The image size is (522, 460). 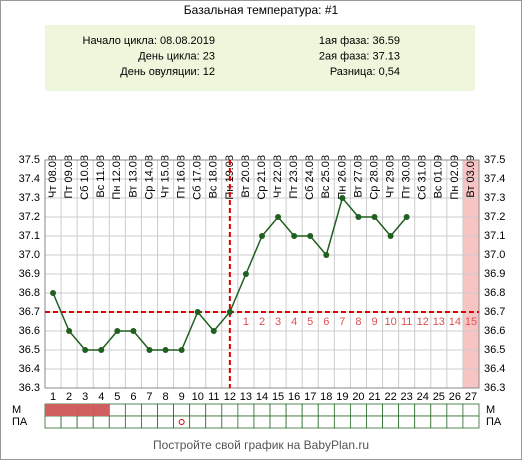 What do you see at coordinates (342, 397) in the screenshot?
I see `x-tick-label: 19` at bounding box center [342, 397].